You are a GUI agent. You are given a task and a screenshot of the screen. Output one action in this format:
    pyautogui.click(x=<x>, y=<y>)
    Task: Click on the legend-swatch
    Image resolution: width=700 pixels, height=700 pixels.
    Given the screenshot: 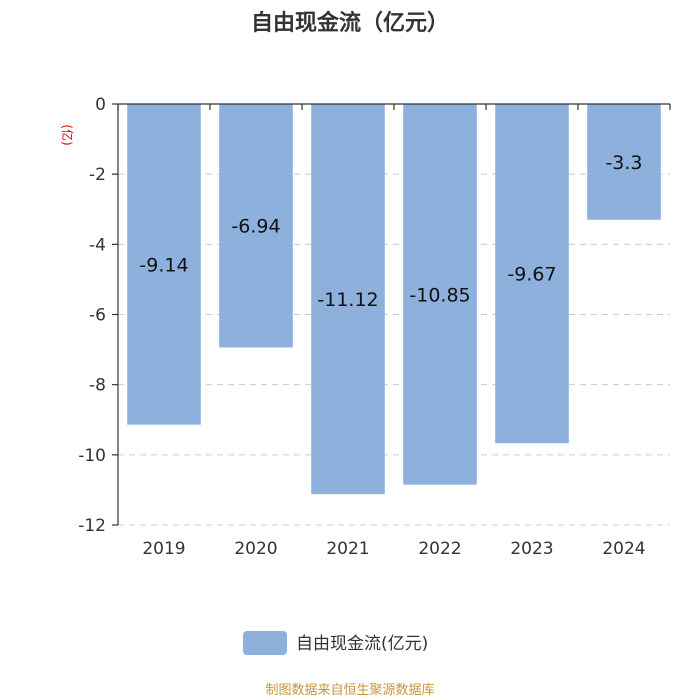 What is the action you would take?
    pyautogui.click(x=265, y=643)
    